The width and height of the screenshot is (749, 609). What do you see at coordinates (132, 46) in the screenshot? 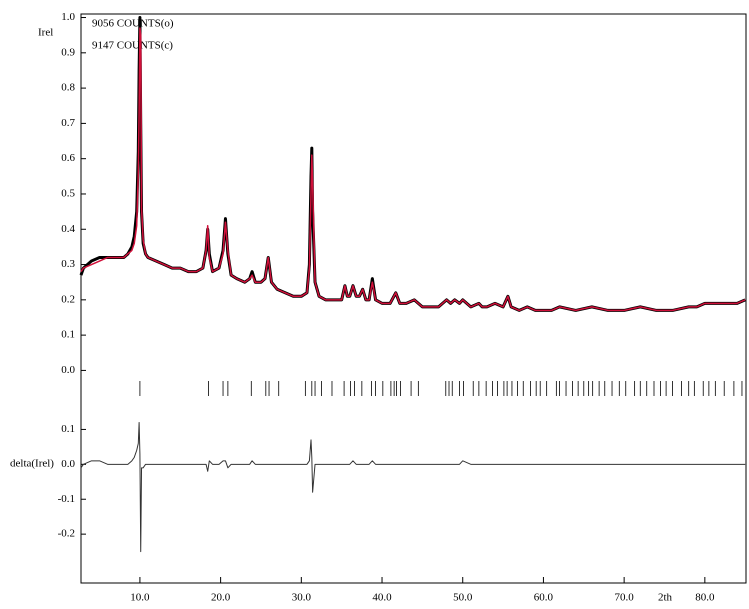
I see `annotation: 9147 COUNTS(c)` at bounding box center [132, 46].